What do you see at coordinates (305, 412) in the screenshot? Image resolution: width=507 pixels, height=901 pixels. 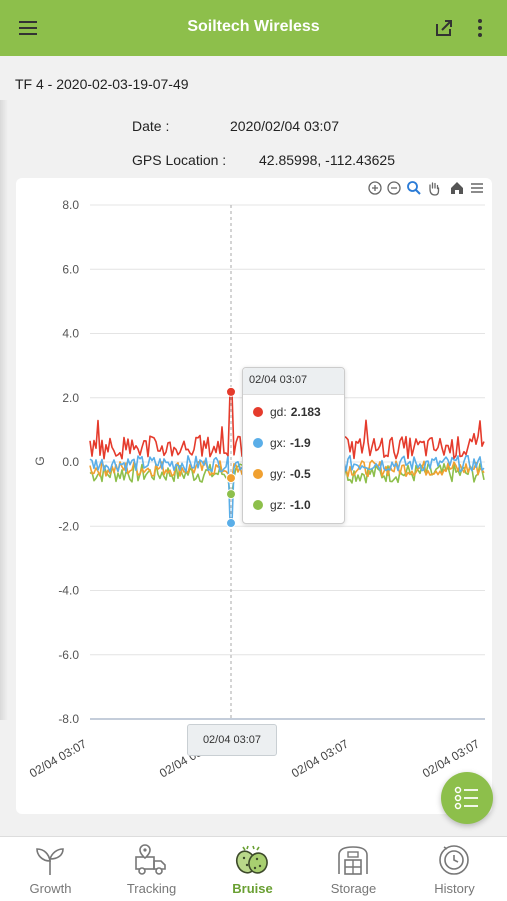 I see `gd-value: 2.183` at bounding box center [305, 412].